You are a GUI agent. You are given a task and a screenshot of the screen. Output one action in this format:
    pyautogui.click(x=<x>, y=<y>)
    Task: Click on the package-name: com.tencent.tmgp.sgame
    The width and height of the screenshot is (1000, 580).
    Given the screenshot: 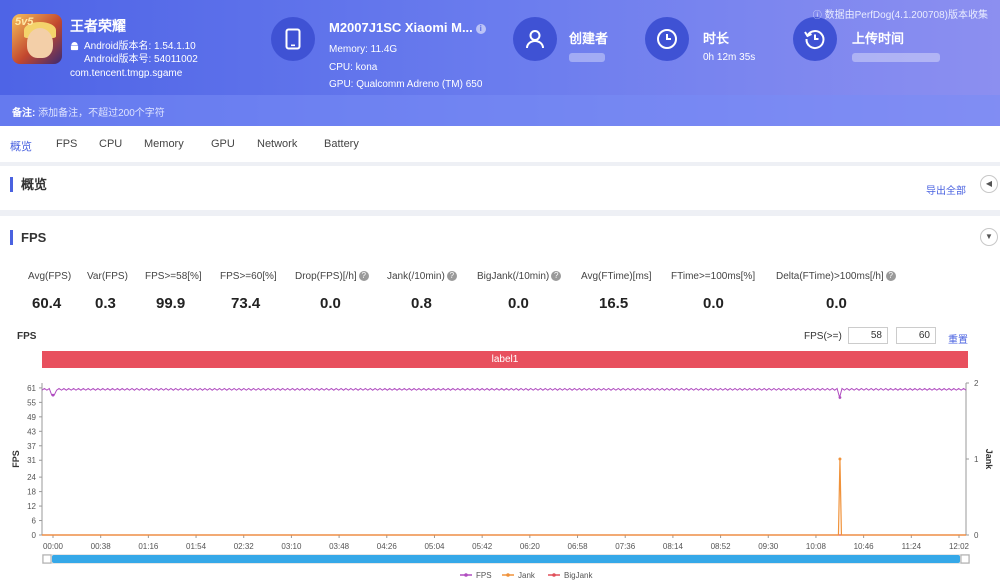 What is the action you would take?
    pyautogui.click(x=126, y=73)
    